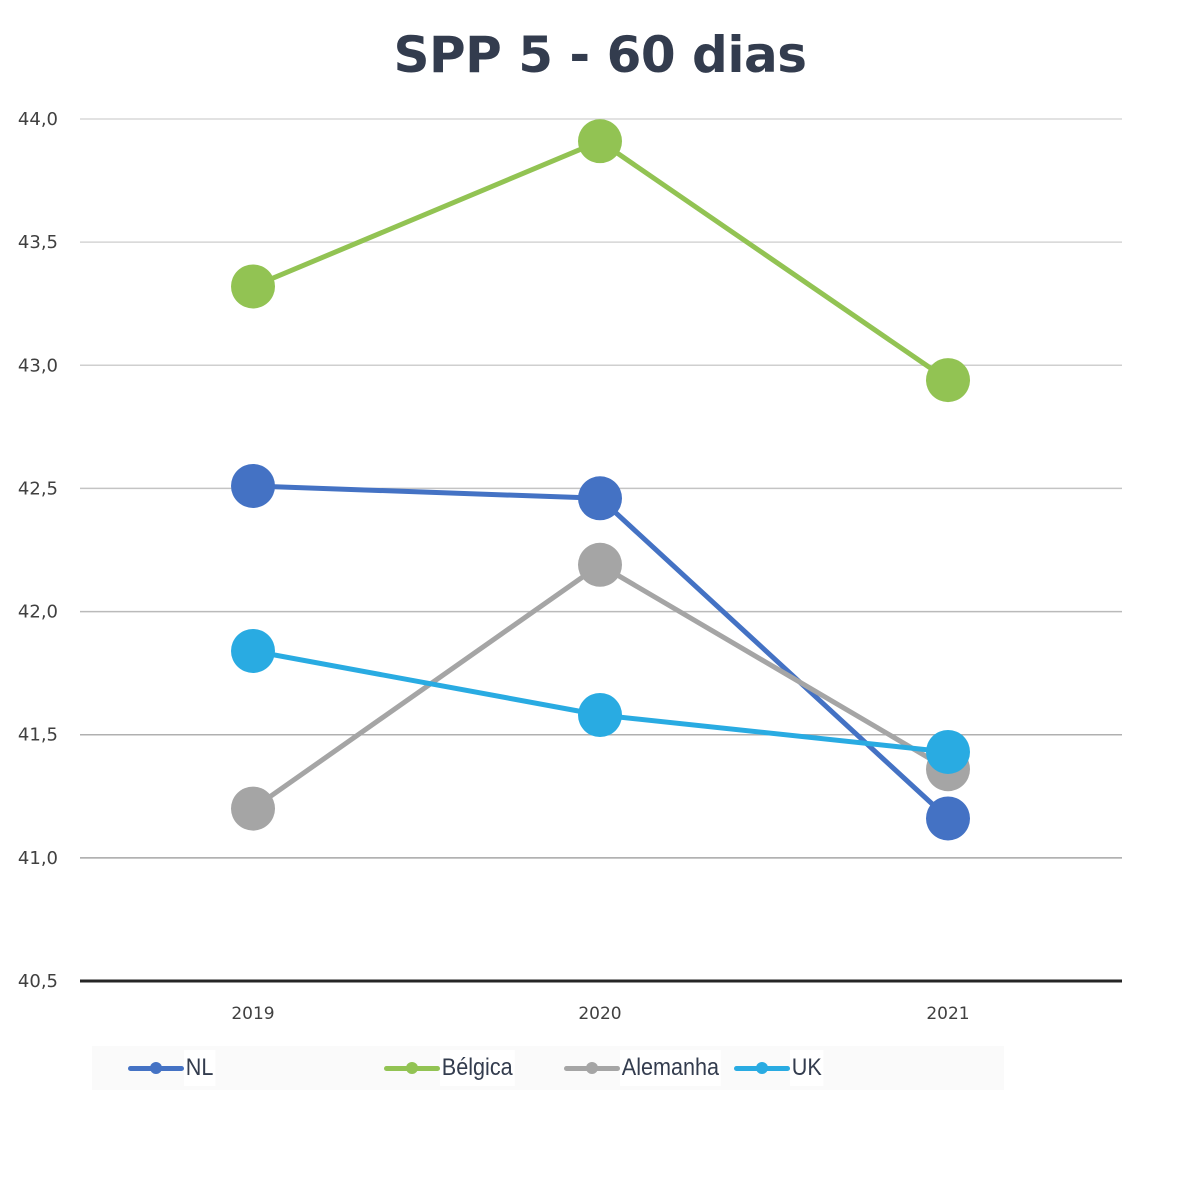 The width and height of the screenshot is (1200, 1200). I want to click on legend-item: Bélgica, so click(453, 1068).